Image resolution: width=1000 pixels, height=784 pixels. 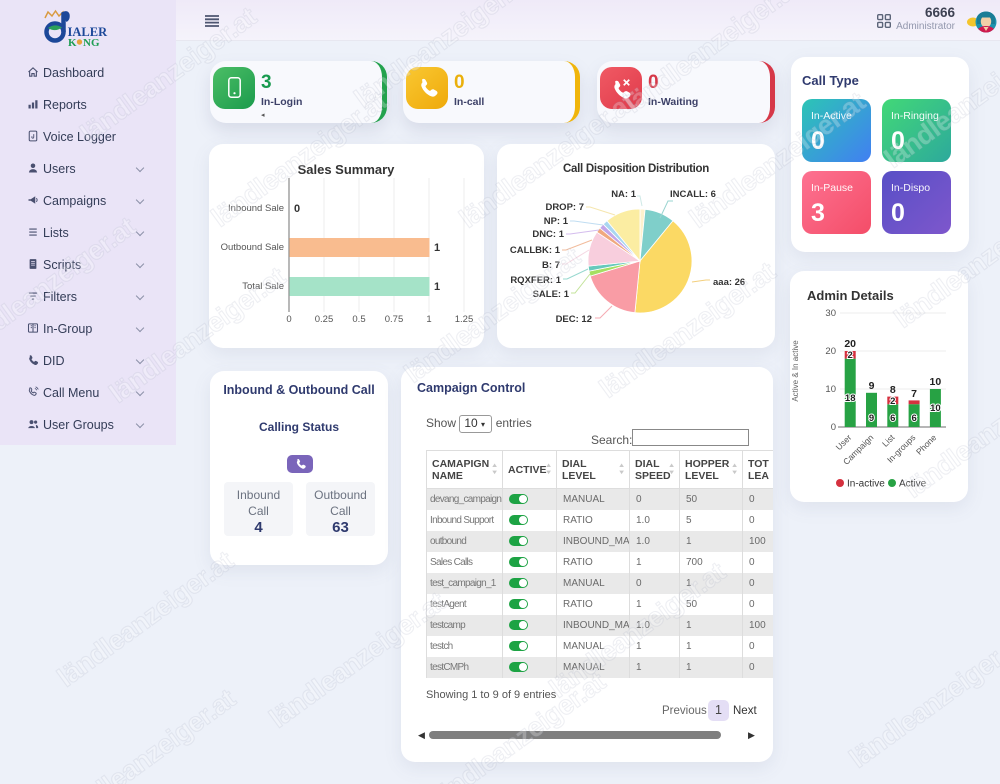 I want to click on svg-text: B: 7, so click(x=551, y=265).